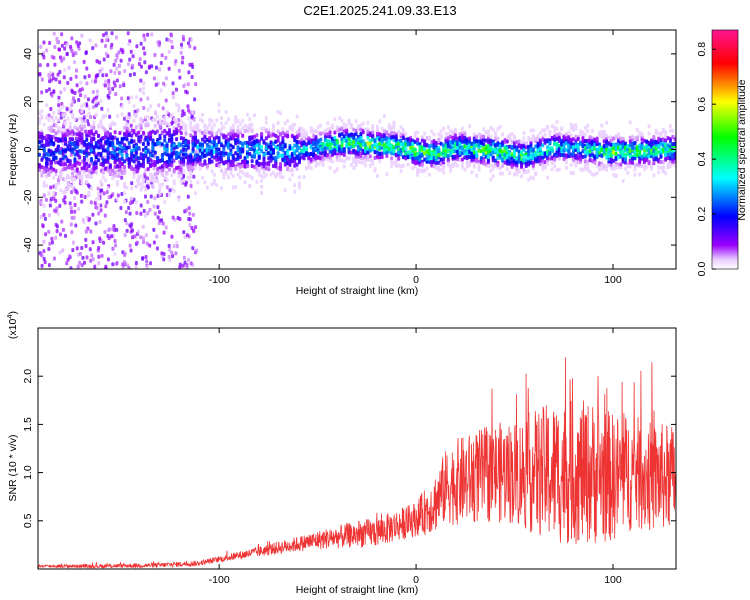 Image resolution: width=750 pixels, height=600 pixels. What do you see at coordinates (13, 467) in the screenshot?
I see `snr-y-label: SNR (10 * v/v)` at bounding box center [13, 467].